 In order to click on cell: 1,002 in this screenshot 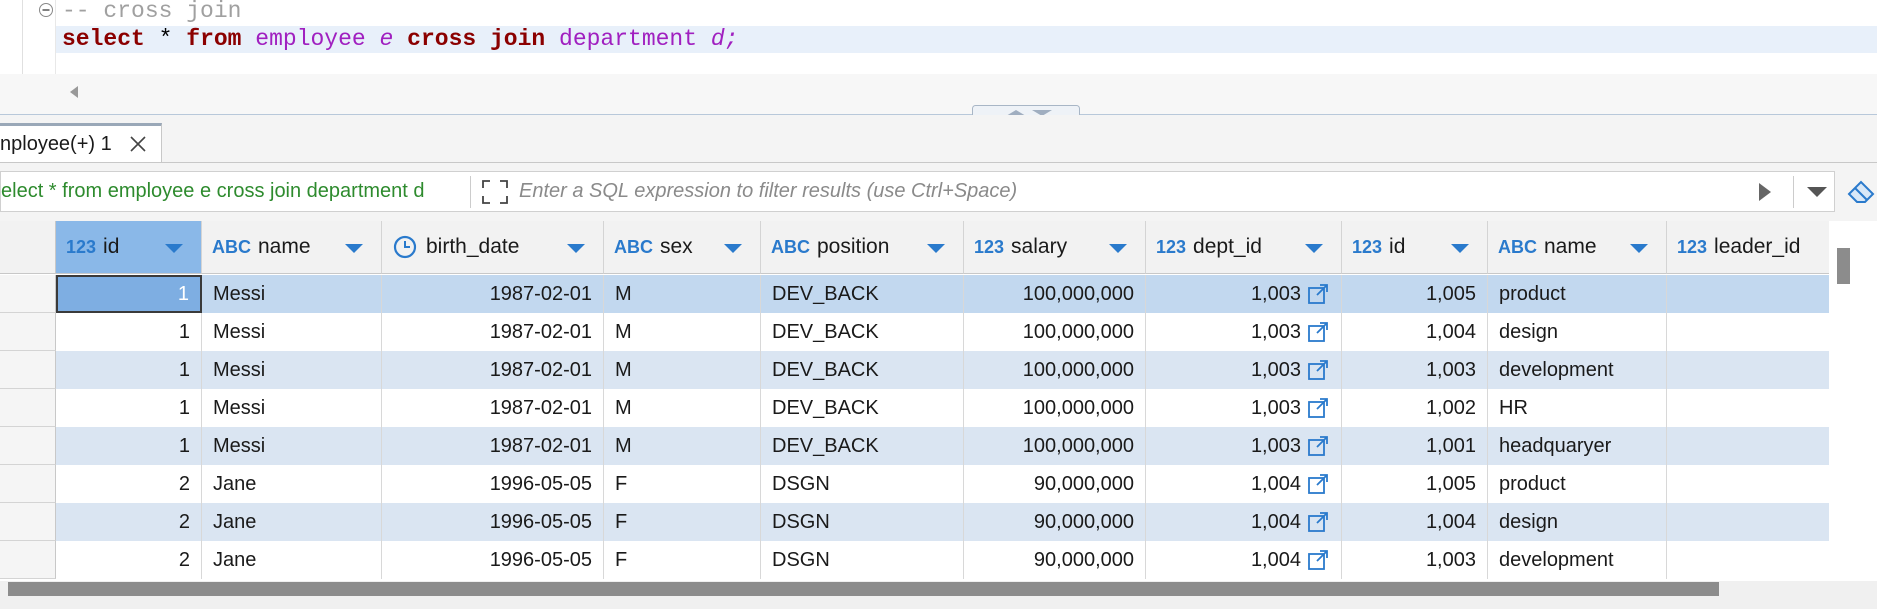, I will do `click(1415, 408)`.